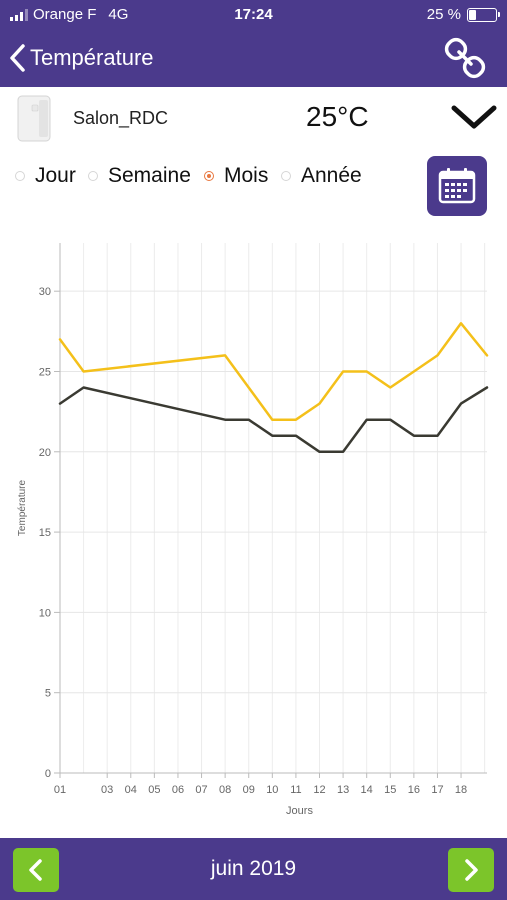  I want to click on link-button, so click(465, 58).